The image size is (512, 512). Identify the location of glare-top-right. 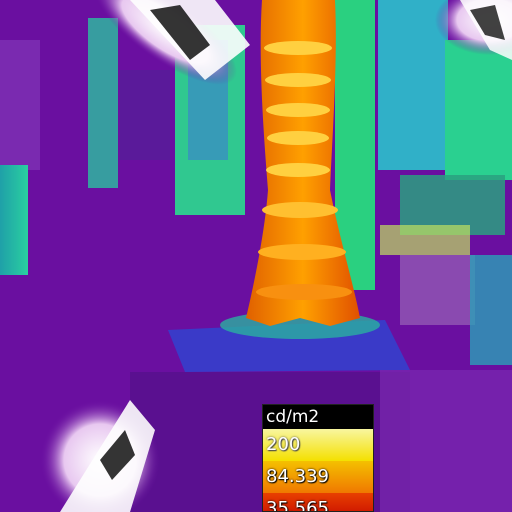
(473, 30).